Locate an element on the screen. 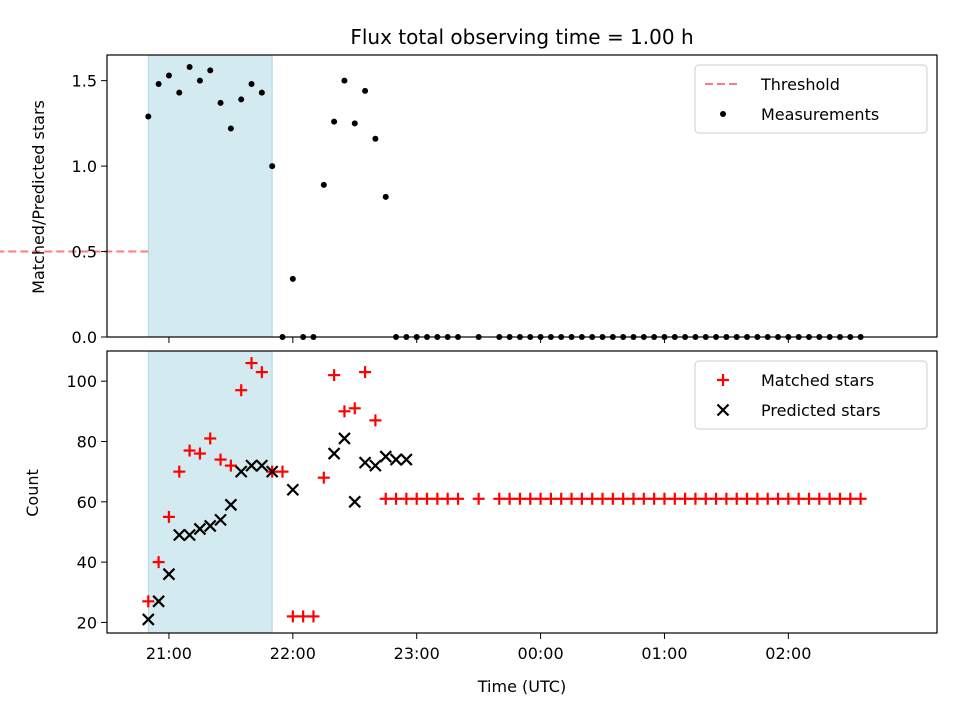 The width and height of the screenshot is (960, 720). top-y-axis-label: Matched/Predicted stars is located at coordinates (38, 197).